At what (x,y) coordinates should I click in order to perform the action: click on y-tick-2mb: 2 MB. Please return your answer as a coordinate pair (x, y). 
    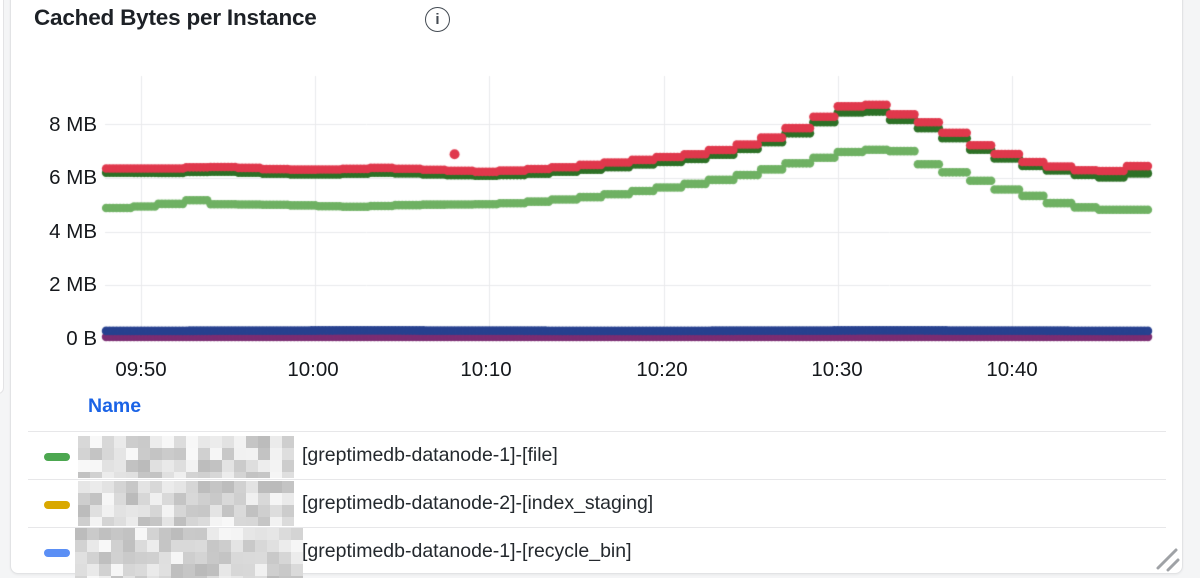
    Looking at the image, I should click on (73, 284).